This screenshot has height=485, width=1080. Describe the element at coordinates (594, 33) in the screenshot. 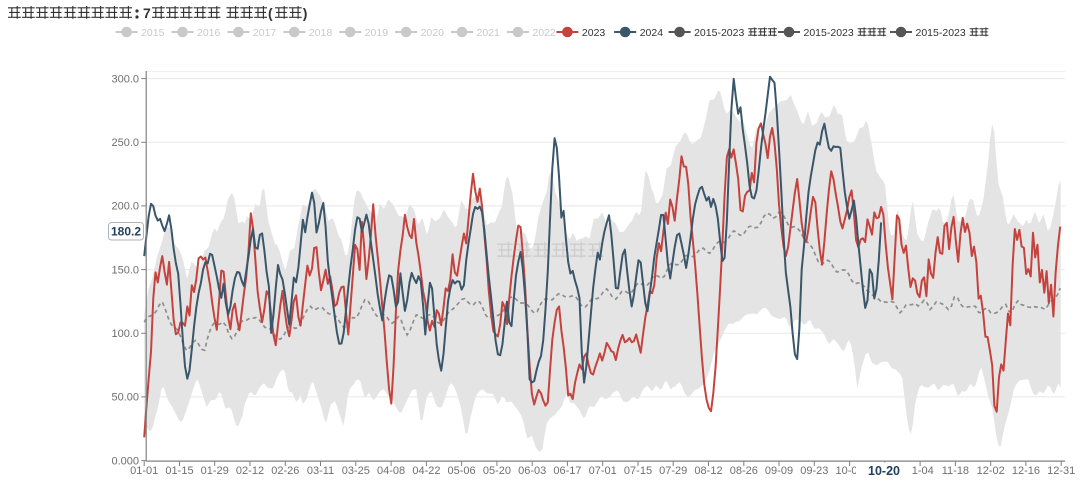

I see `svg-text: 2023` at that location.